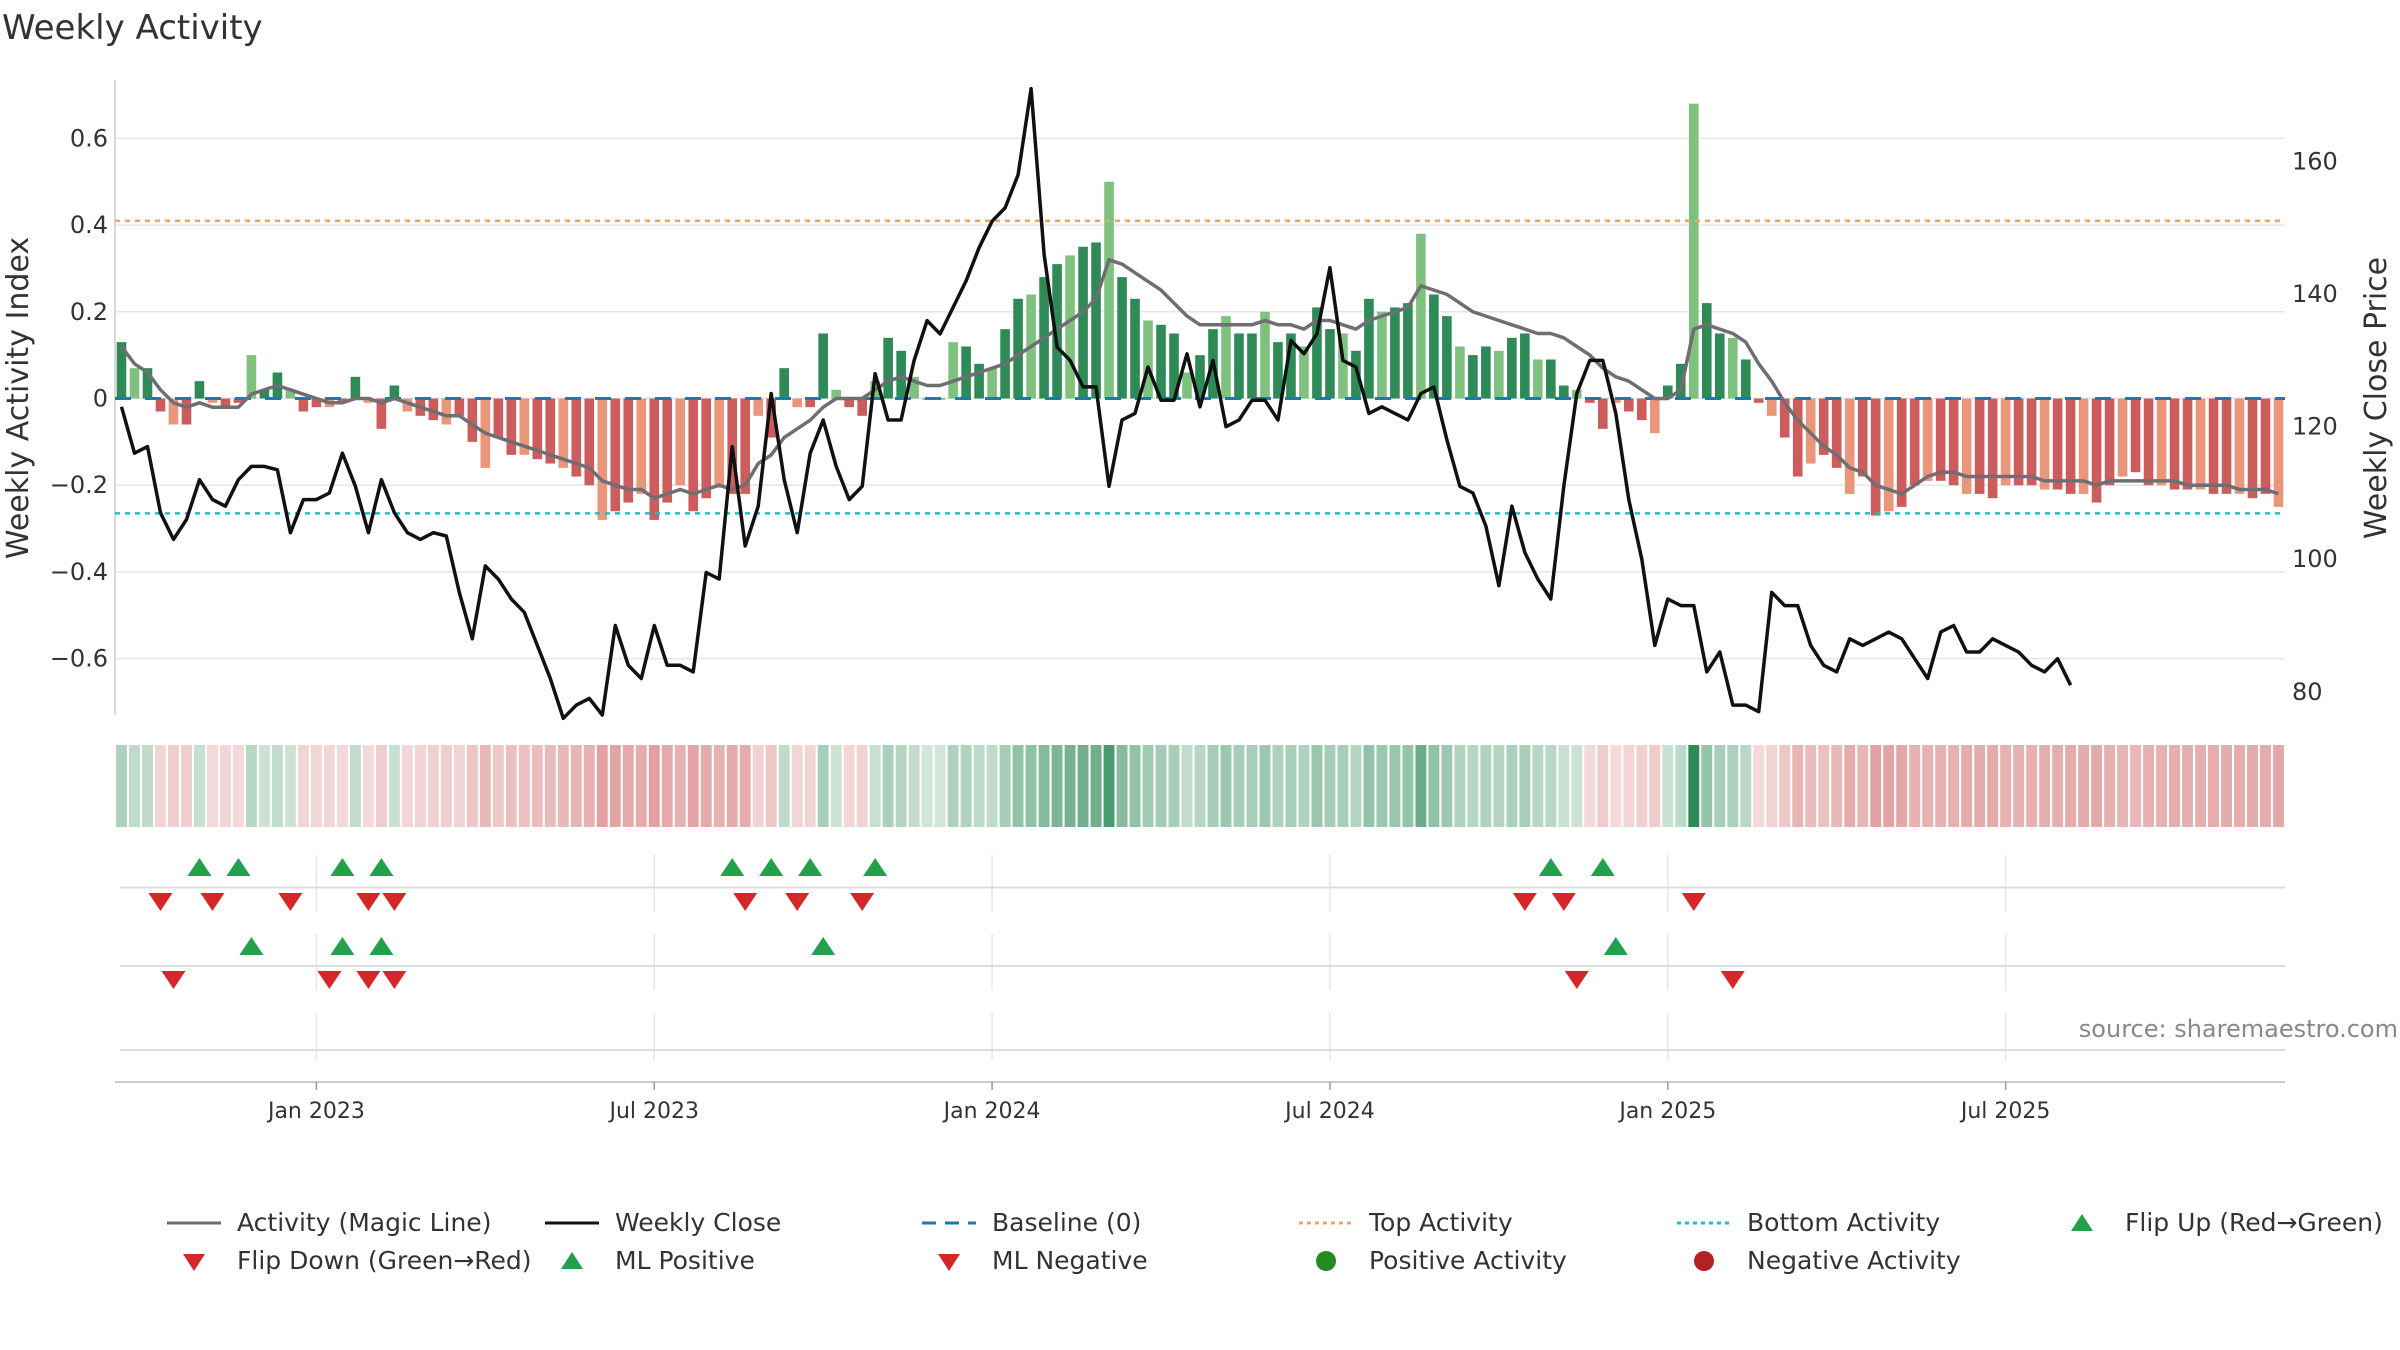  I want to click on y-tick-label: 0.6, so click(89, 138).